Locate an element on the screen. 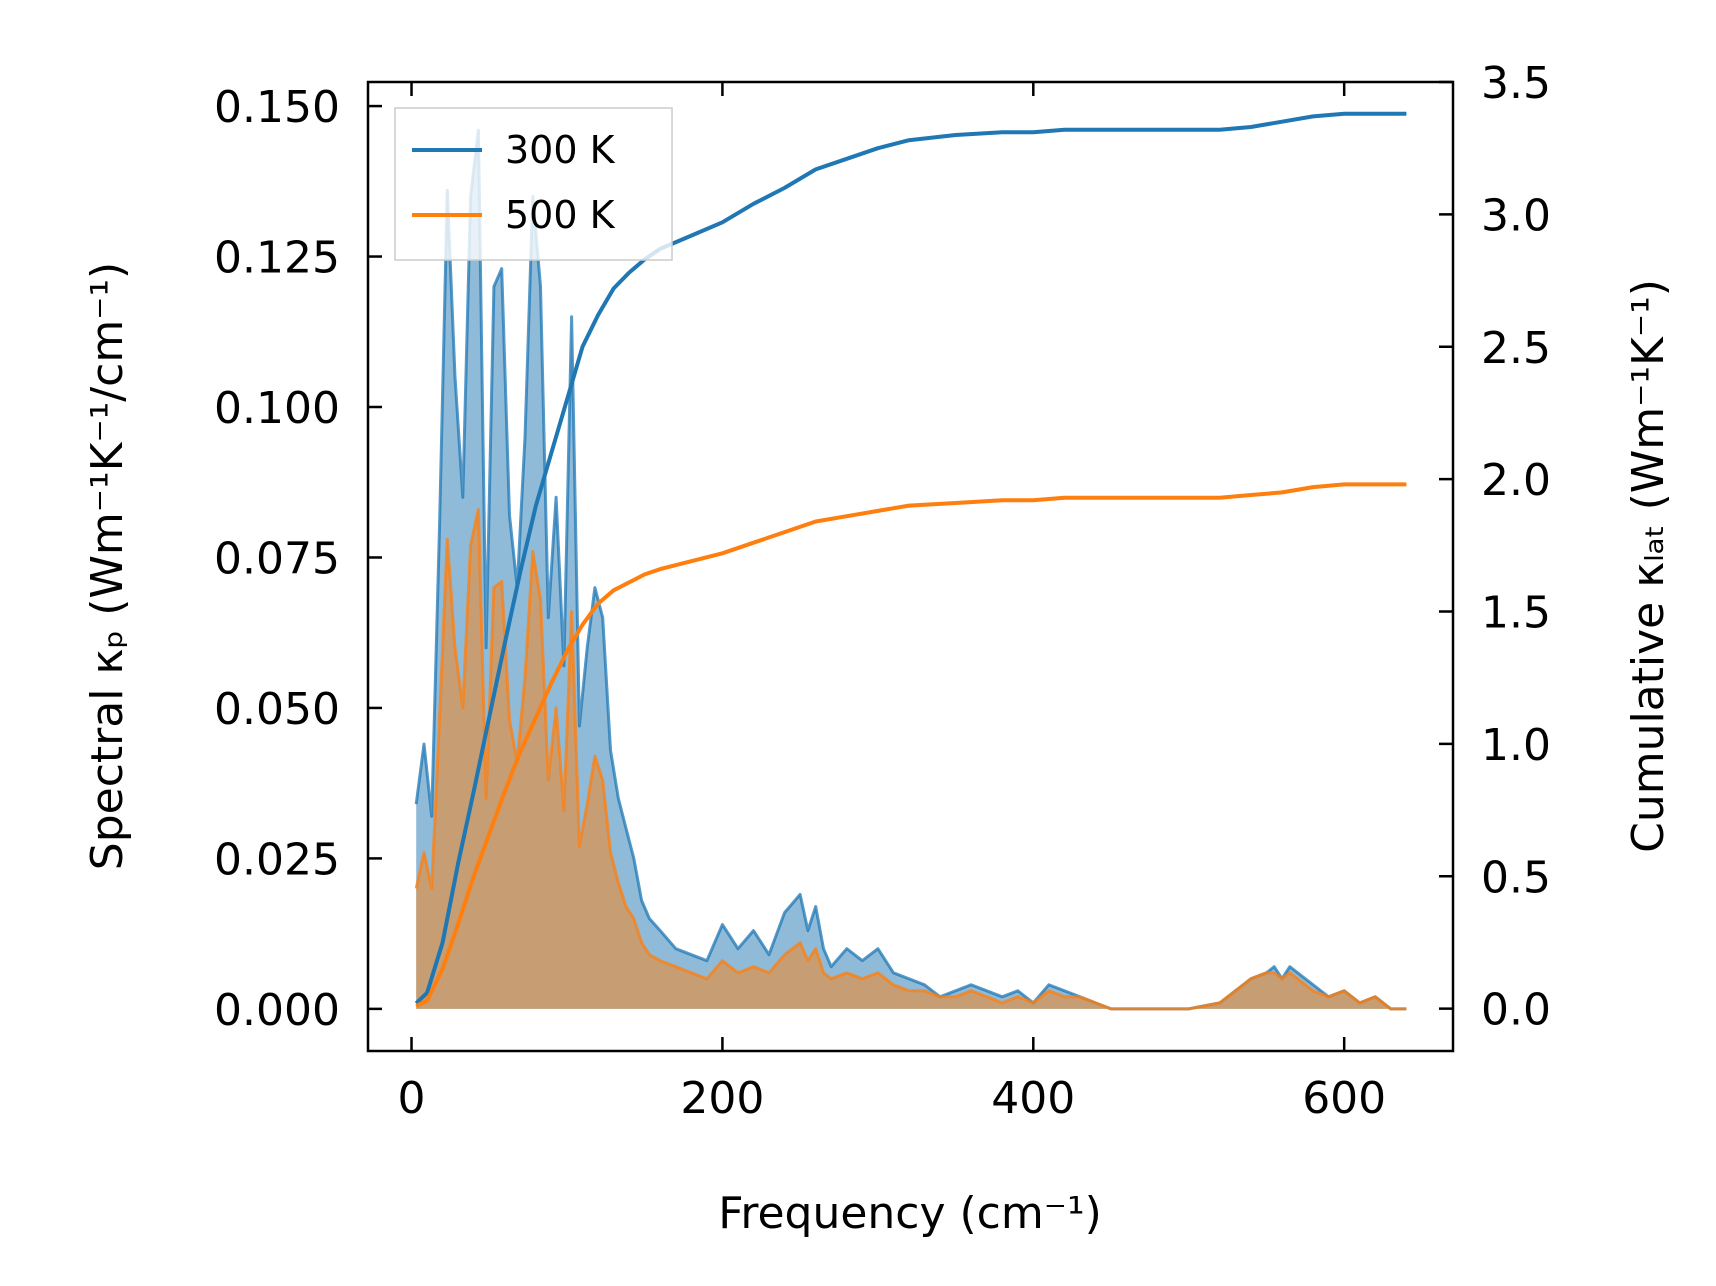 The height and width of the screenshot is (1286, 1716). y-tick-label-right: 2.5 is located at coordinates (1516, 348).